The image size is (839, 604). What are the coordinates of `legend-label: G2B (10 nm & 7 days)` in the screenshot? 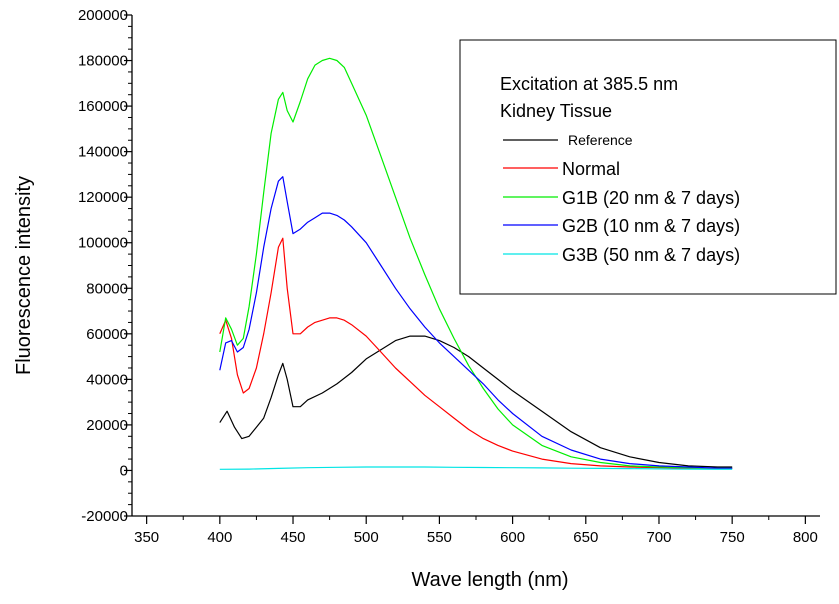 It's located at (651, 226).